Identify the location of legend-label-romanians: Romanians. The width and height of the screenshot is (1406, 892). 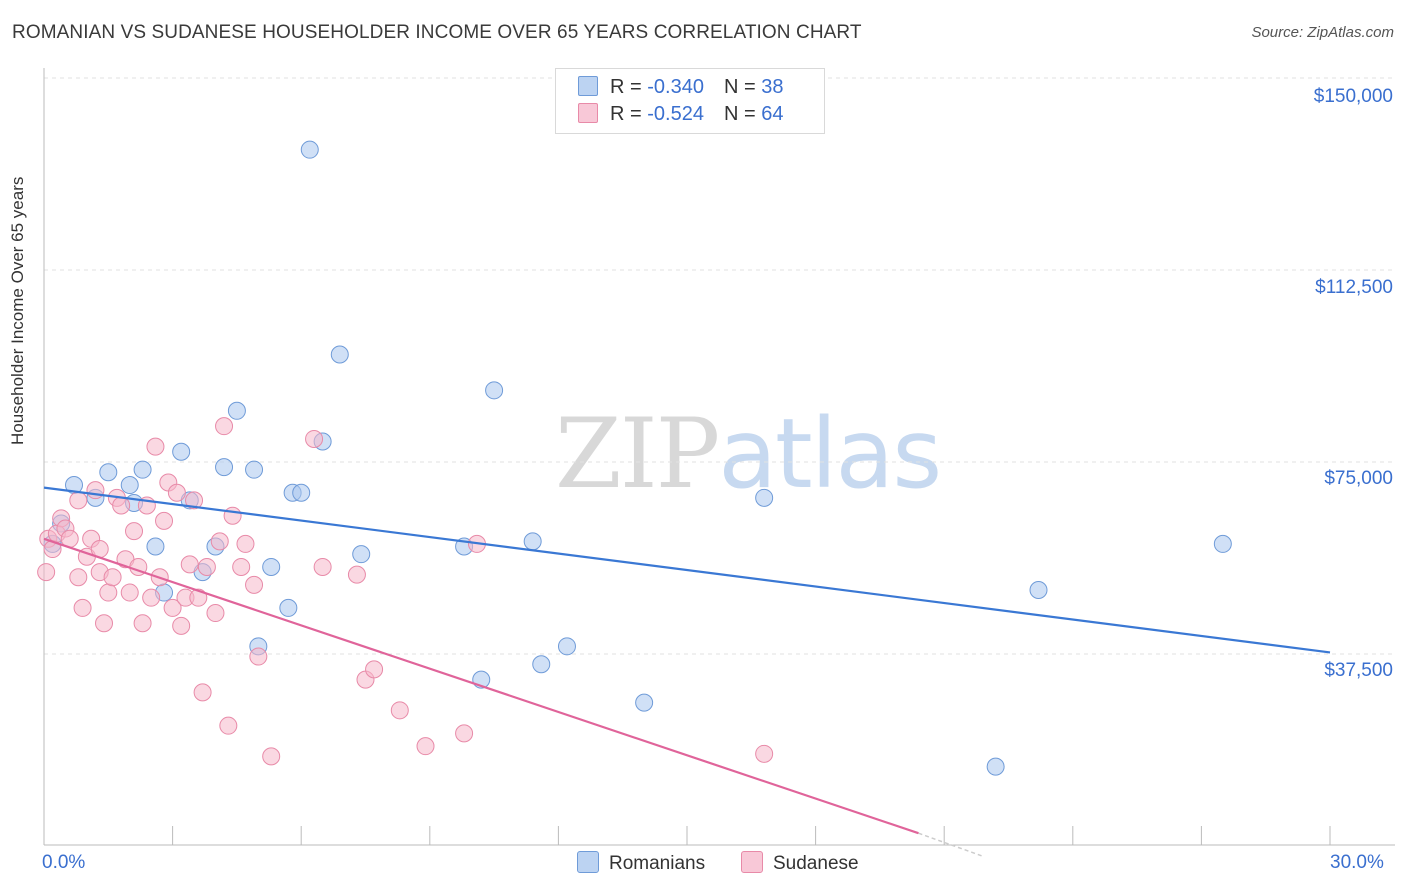
(657, 863).